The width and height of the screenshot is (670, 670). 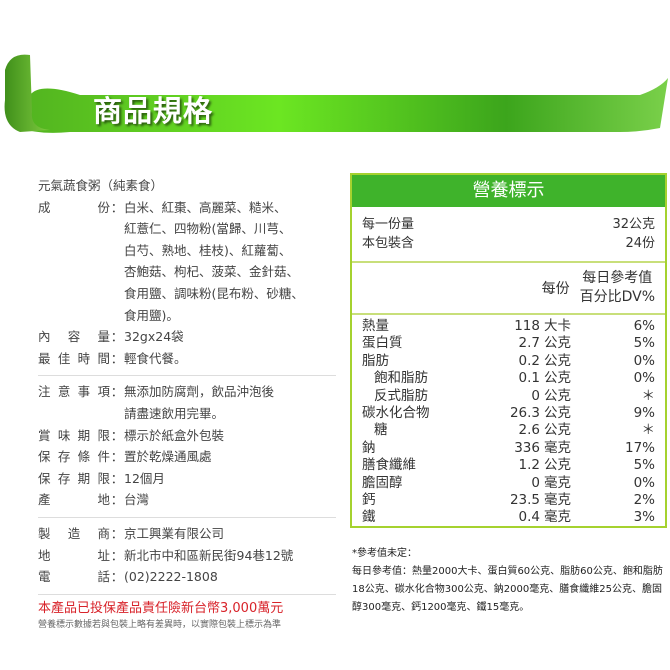 I want to click on nutrient-name: 糖, so click(x=381, y=430).